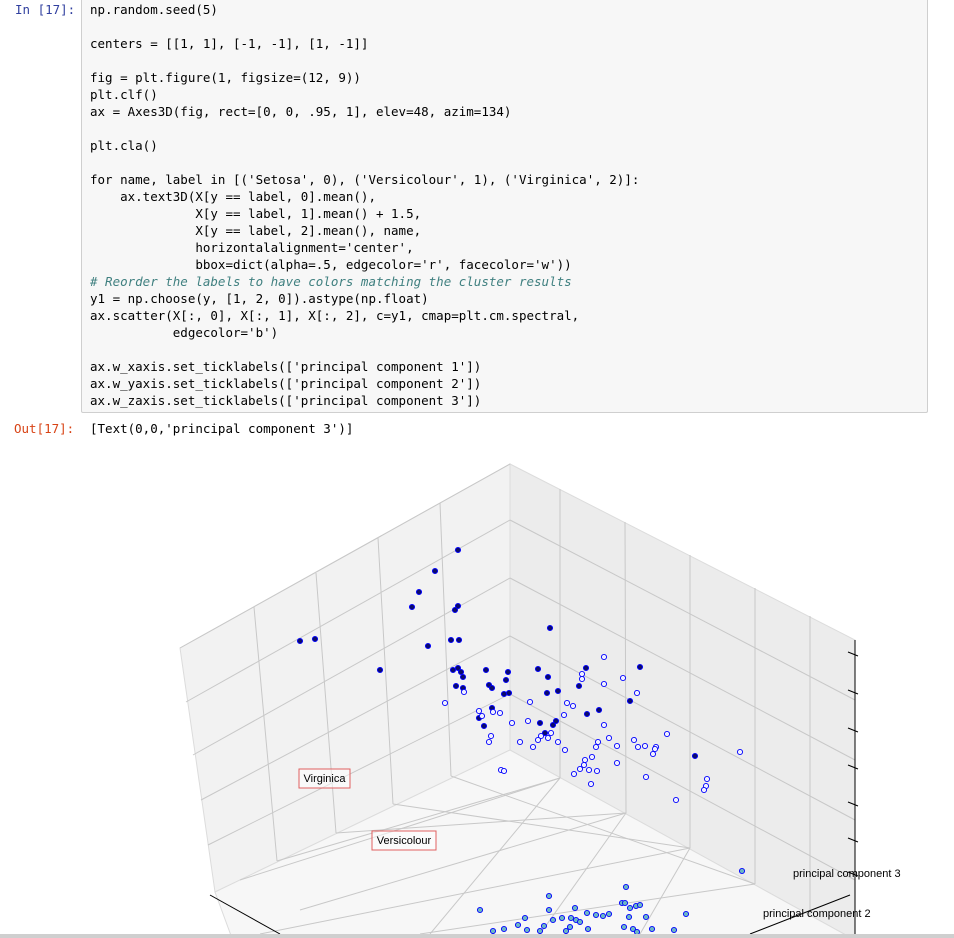 The image size is (954, 938). Describe the element at coordinates (252, 247) in the screenshot. I see `code-line-15: horizontalalignment='center',` at that location.